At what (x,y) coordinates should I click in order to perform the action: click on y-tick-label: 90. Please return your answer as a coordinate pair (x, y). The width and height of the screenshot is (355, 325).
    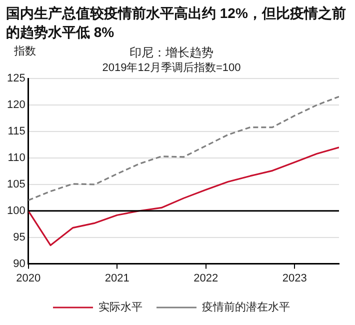
    Looking at the image, I should click on (19, 264).